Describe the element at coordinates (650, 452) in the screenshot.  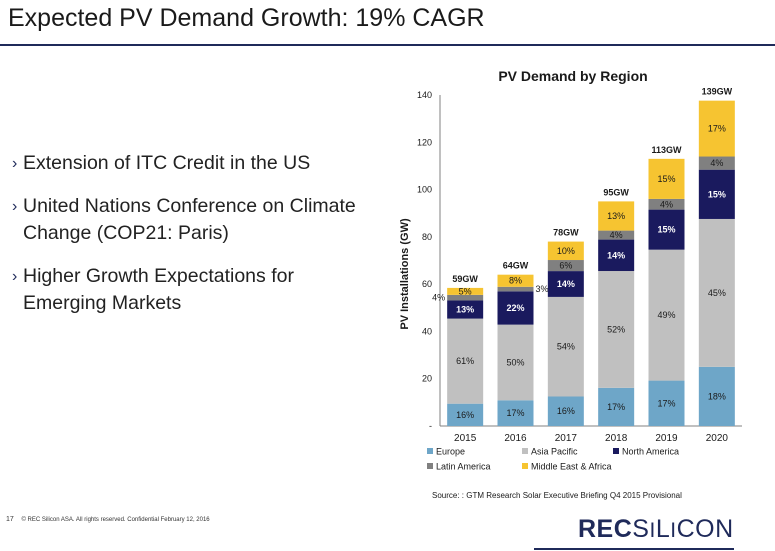
I see `legend-label: North America` at that location.